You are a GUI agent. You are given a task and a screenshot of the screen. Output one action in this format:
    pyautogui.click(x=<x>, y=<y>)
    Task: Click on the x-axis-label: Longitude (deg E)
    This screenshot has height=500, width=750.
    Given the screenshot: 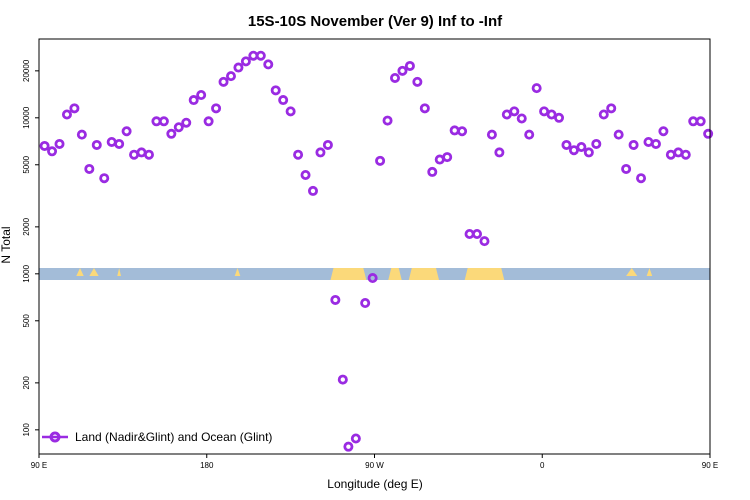 What is the action you would take?
    pyautogui.click(x=374, y=484)
    